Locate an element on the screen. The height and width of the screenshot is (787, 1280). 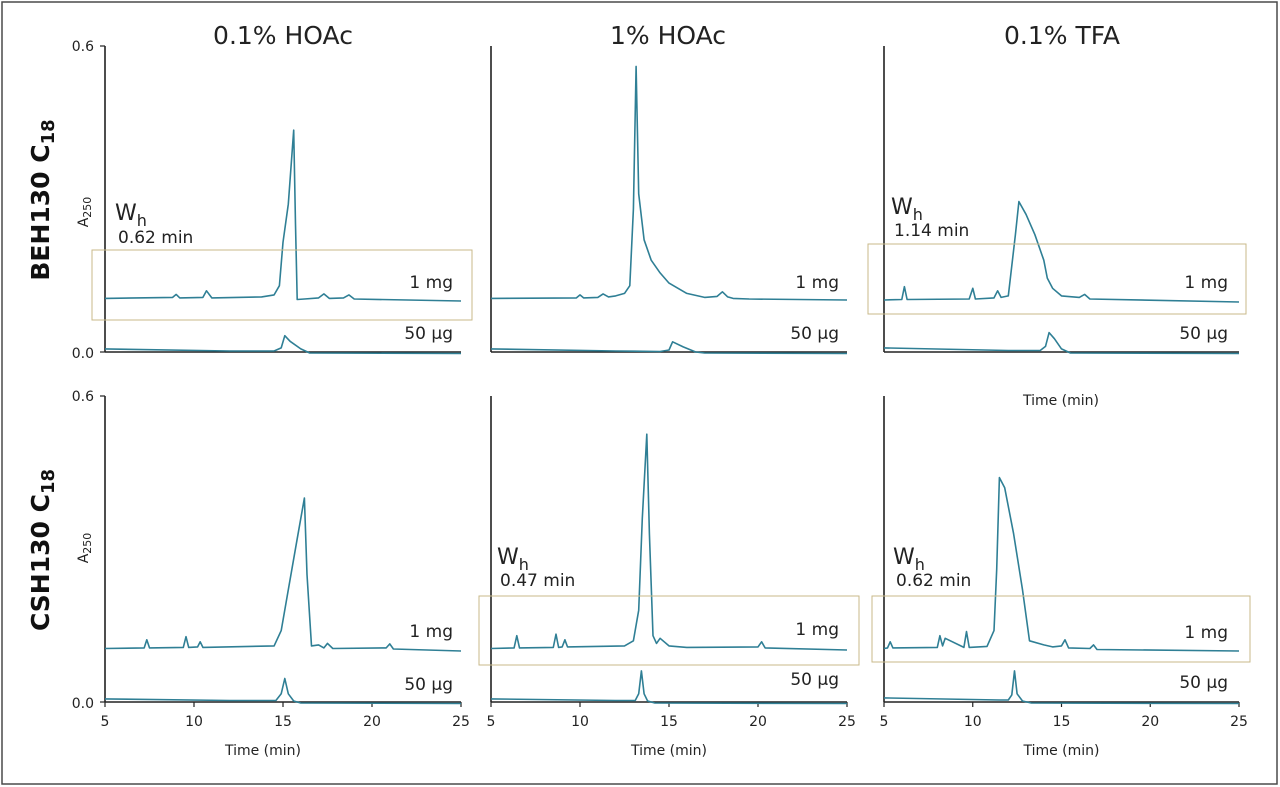
load-label-50ug-r0-c1: 50 µg is located at coordinates (814, 334).